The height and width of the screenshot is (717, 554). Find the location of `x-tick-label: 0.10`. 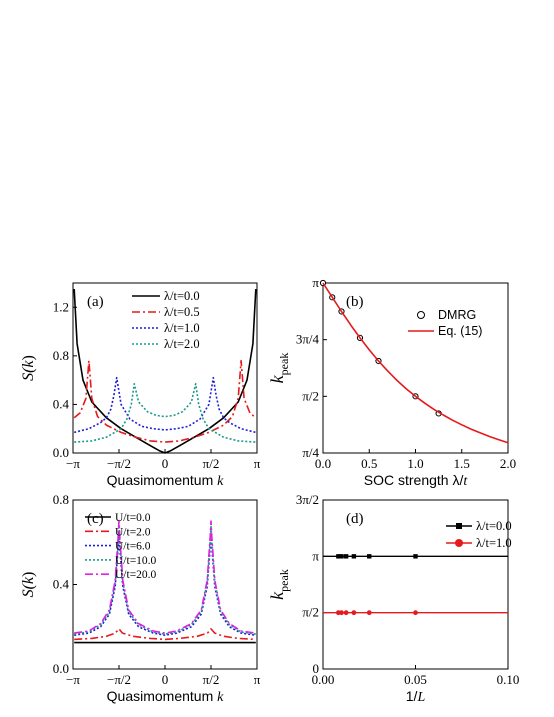

x-tick-label: 0.10 is located at coordinates (508, 679).